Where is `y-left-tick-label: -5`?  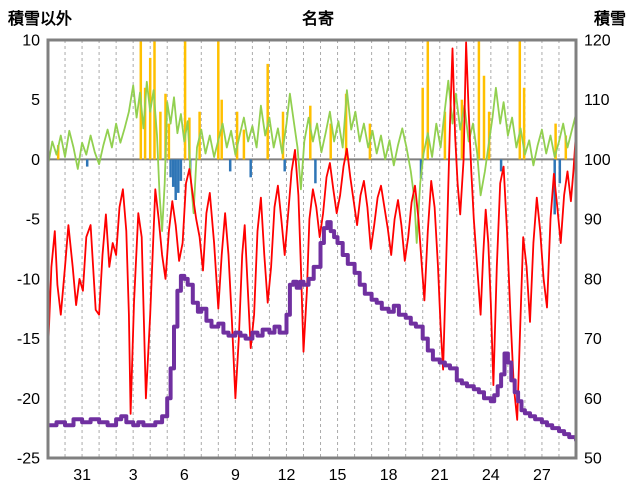 y-left-tick-label: -5 is located at coordinates (33, 220).